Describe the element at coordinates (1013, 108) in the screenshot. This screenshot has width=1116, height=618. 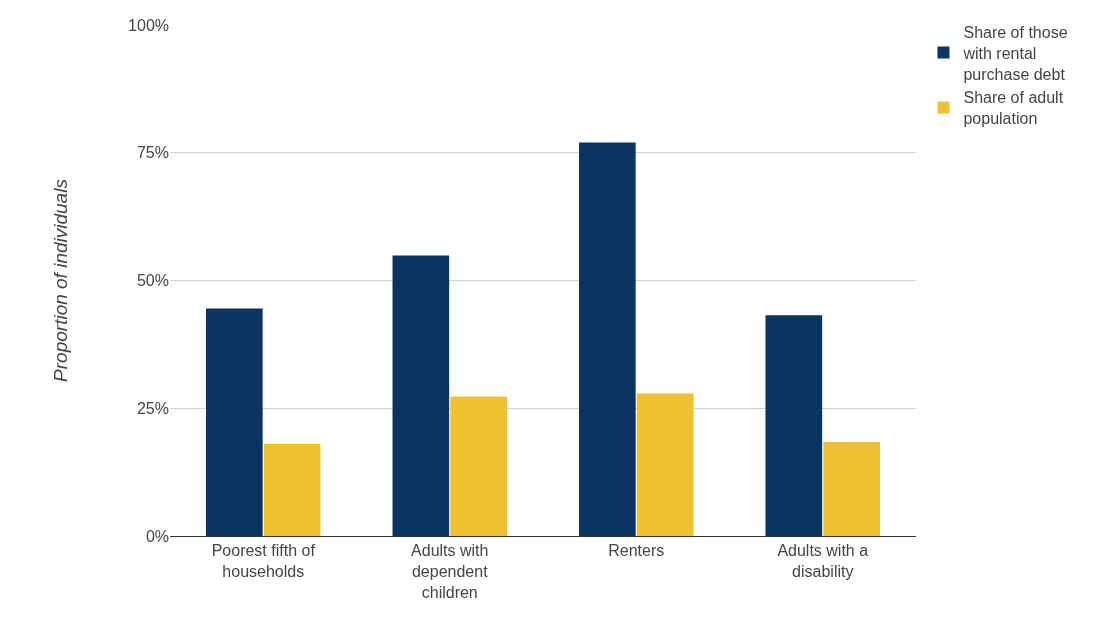
I see `legend-label: Share of adult population` at that location.